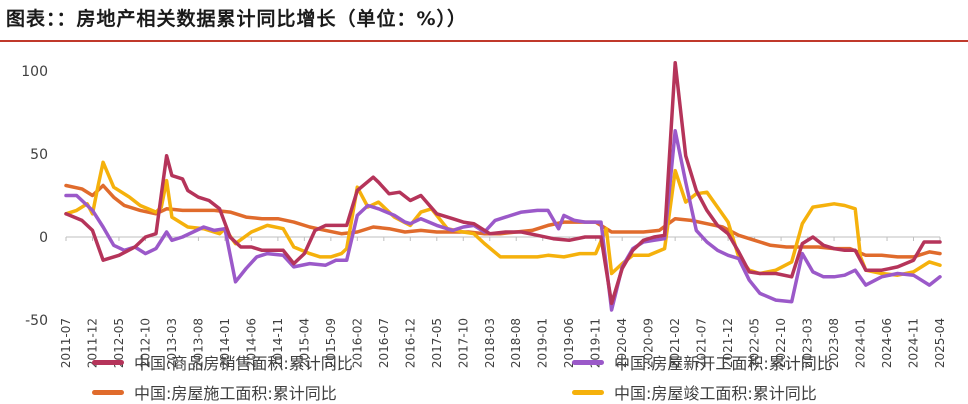  Describe the element at coordinates (516, 343) in the screenshot. I see `x-tick-label: 2018-08` at that location.